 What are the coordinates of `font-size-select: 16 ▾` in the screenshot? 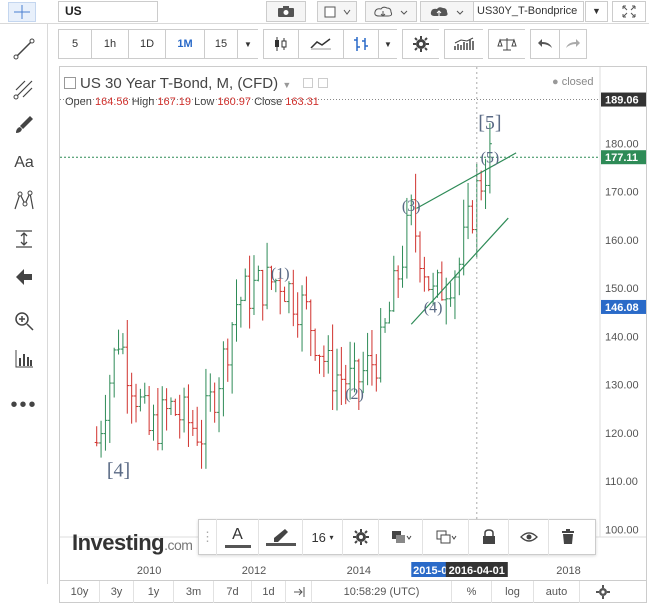 It's located at (323, 537).